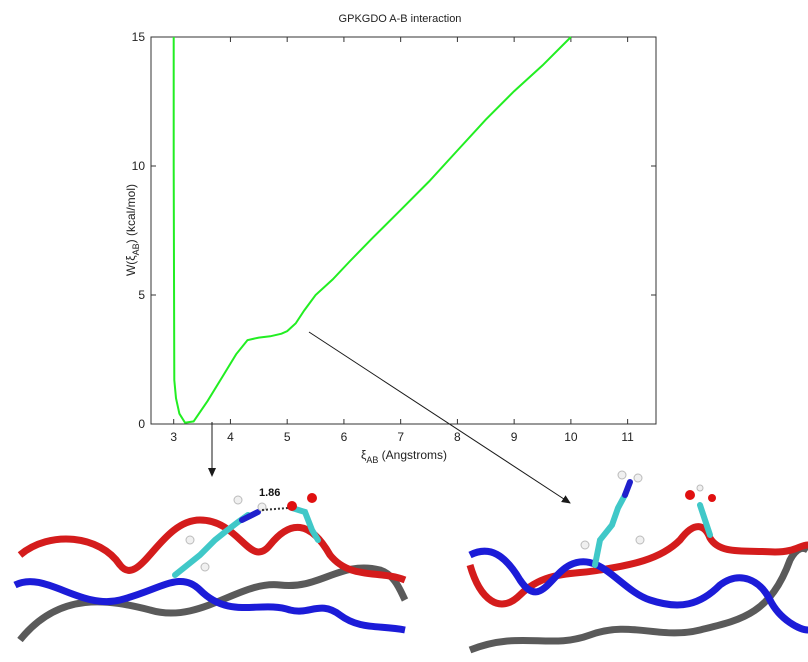 Image resolution: width=808 pixels, height=662 pixels. Describe the element at coordinates (136, 249) in the screenshot. I see `y-axis-label-sub: AB` at that location.